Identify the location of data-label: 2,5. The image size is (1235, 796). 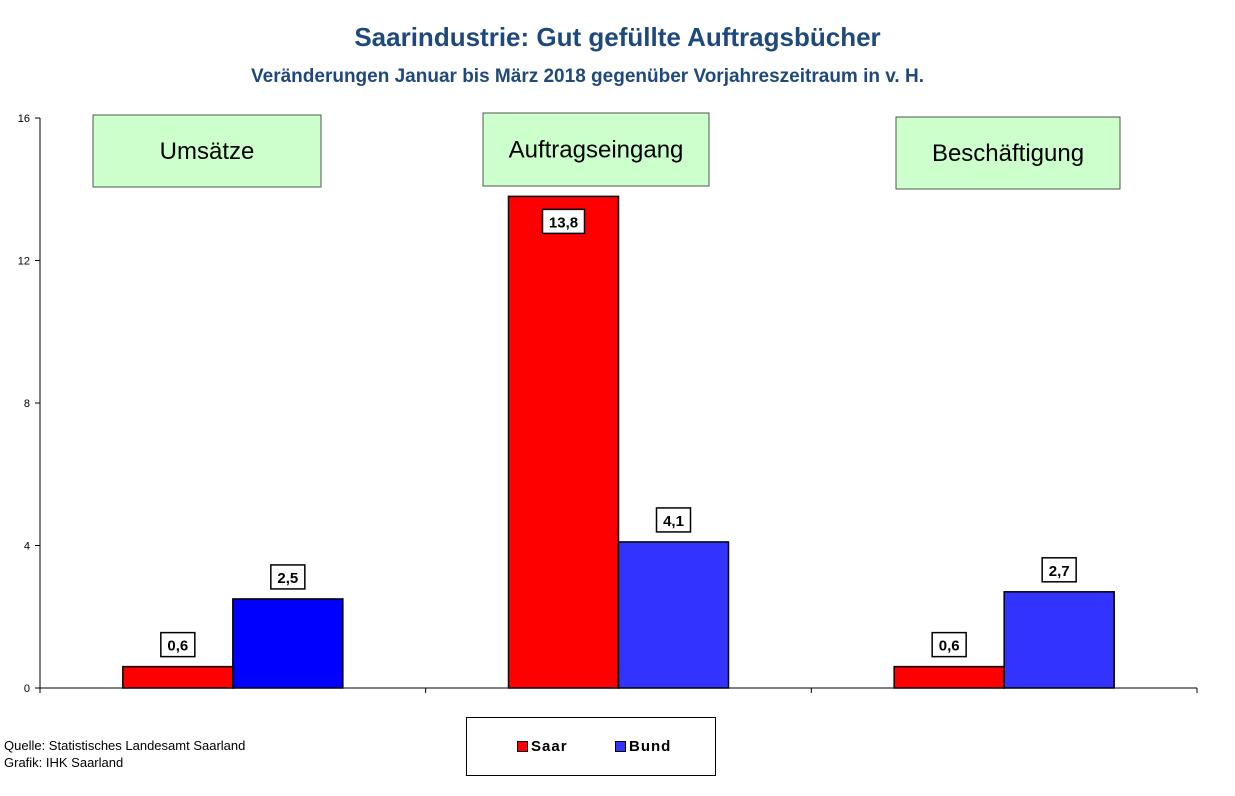
(287, 578).